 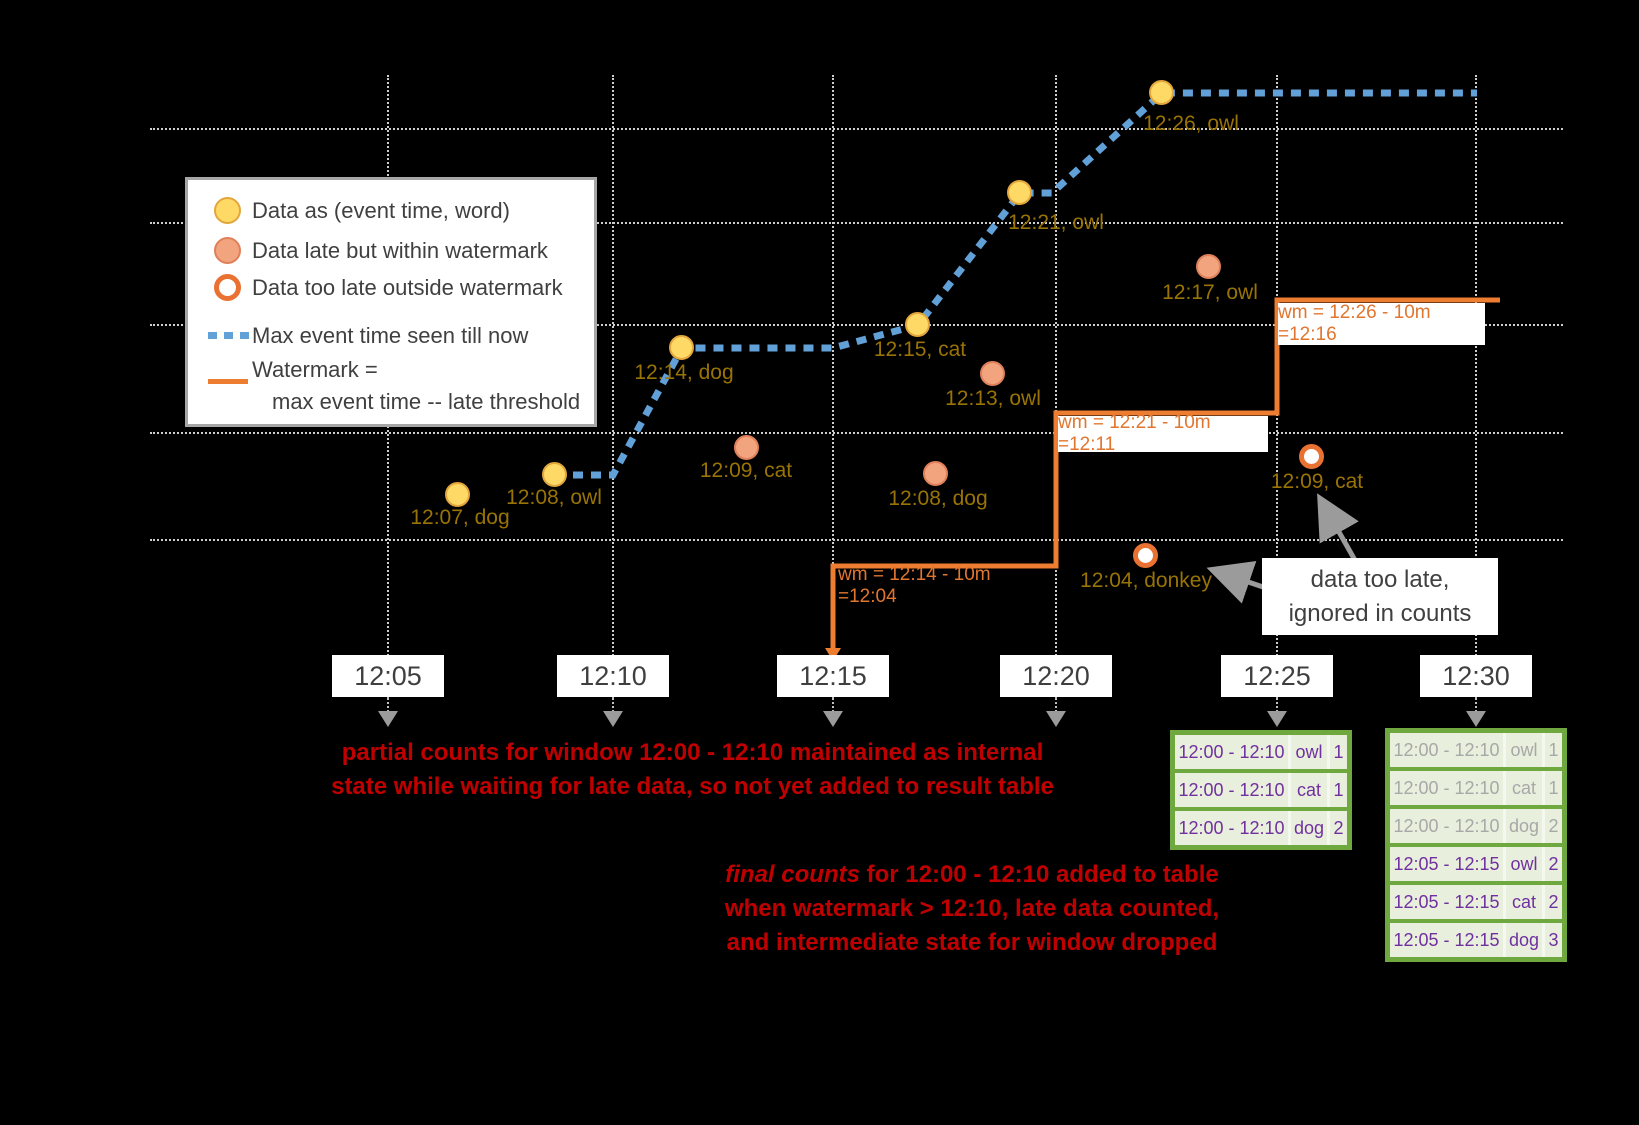 What do you see at coordinates (227, 250) in the screenshot?
I see `late-dot-icon` at bounding box center [227, 250].